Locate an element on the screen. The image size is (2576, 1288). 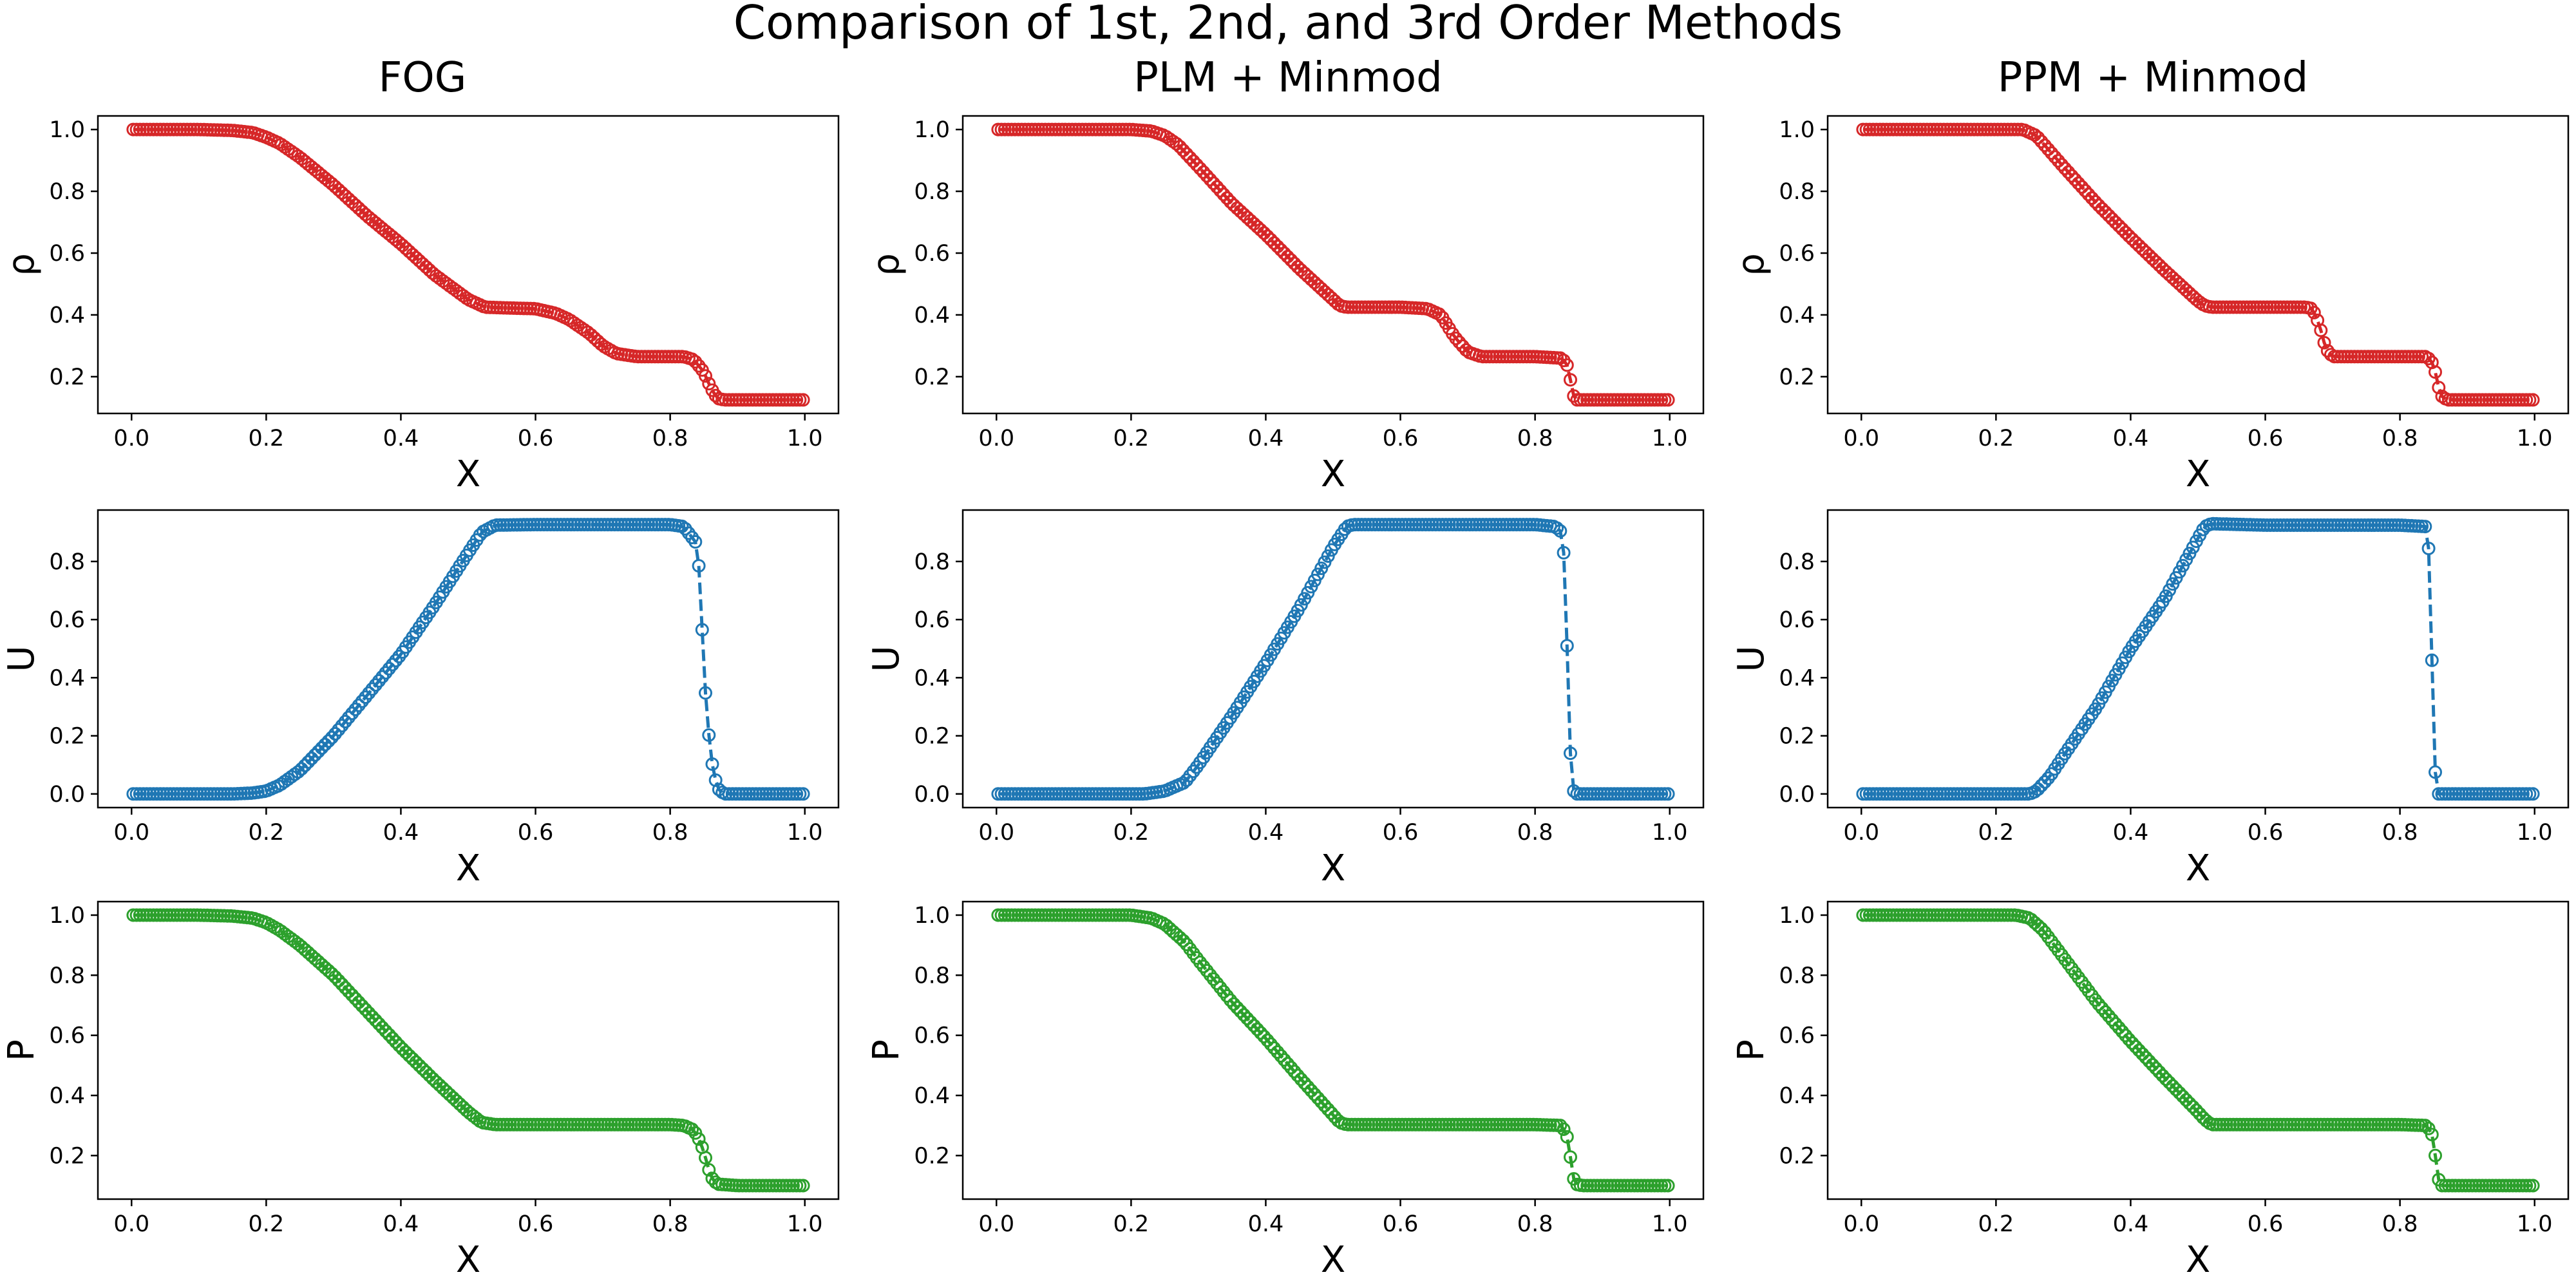
markers-ppm-u is located at coordinates (2198, 658).